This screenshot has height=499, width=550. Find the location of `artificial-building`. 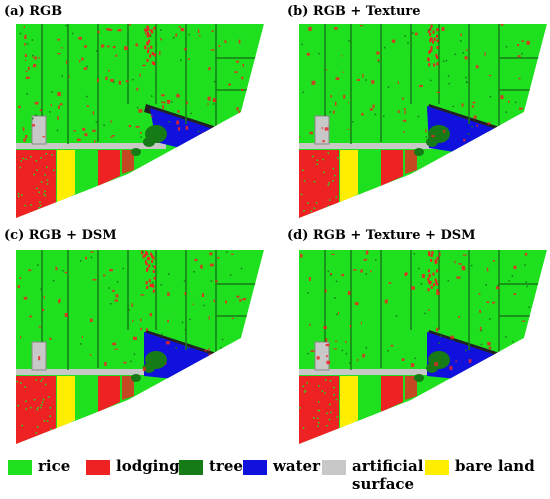

artificial-building is located at coordinates (39, 356).